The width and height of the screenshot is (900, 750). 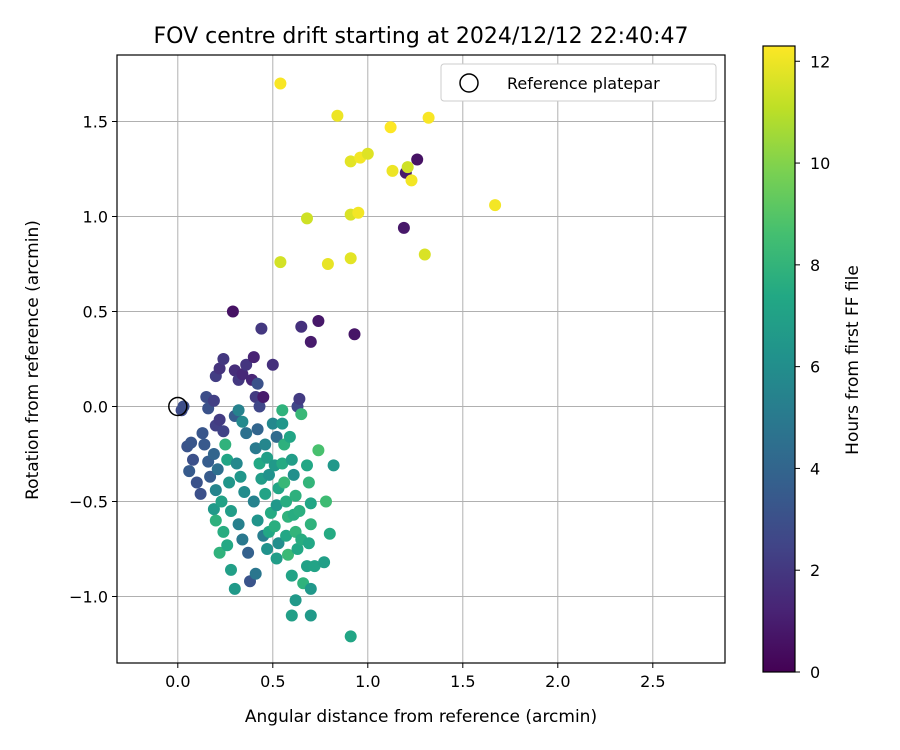 What do you see at coordinates (815, 468) in the screenshot?
I see `colorbar-tick-label: 4` at bounding box center [815, 468].